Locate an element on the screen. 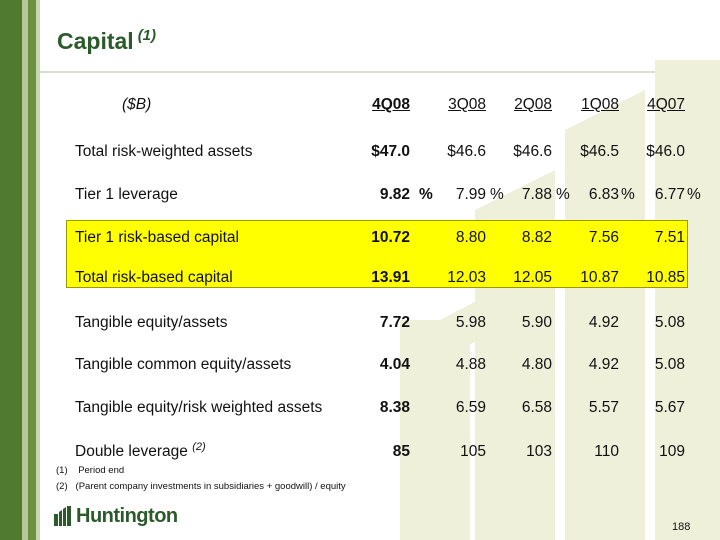 This screenshot has height=540, width=720. cell-4q07: 109 is located at coordinates (672, 451).